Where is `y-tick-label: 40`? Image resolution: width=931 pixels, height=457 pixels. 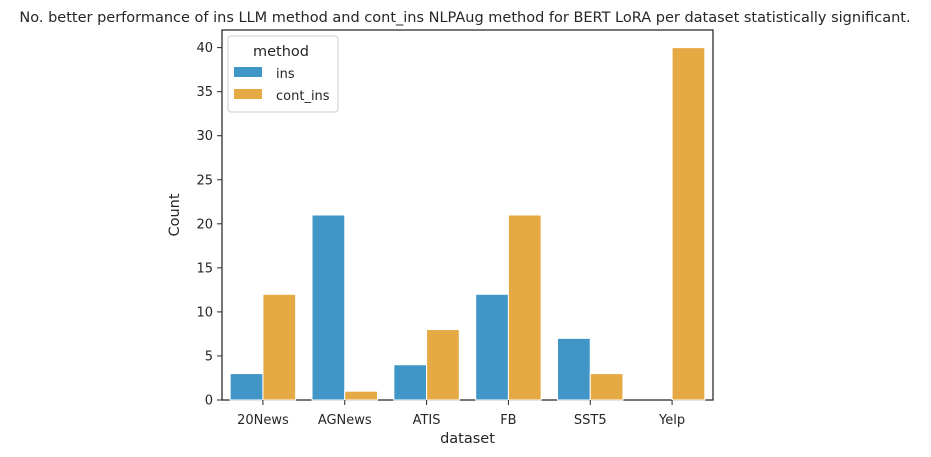
y-tick-label: 40 is located at coordinates (204, 48).